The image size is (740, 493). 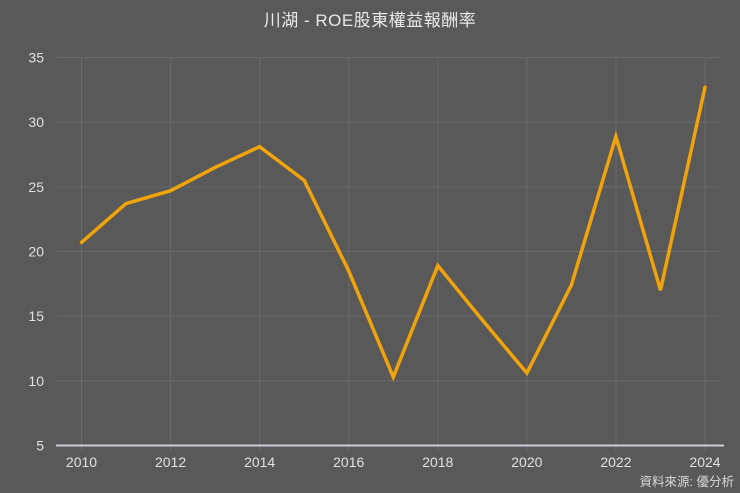 What do you see at coordinates (170, 462) in the screenshot?
I see `x-tick-label: 2012` at bounding box center [170, 462].